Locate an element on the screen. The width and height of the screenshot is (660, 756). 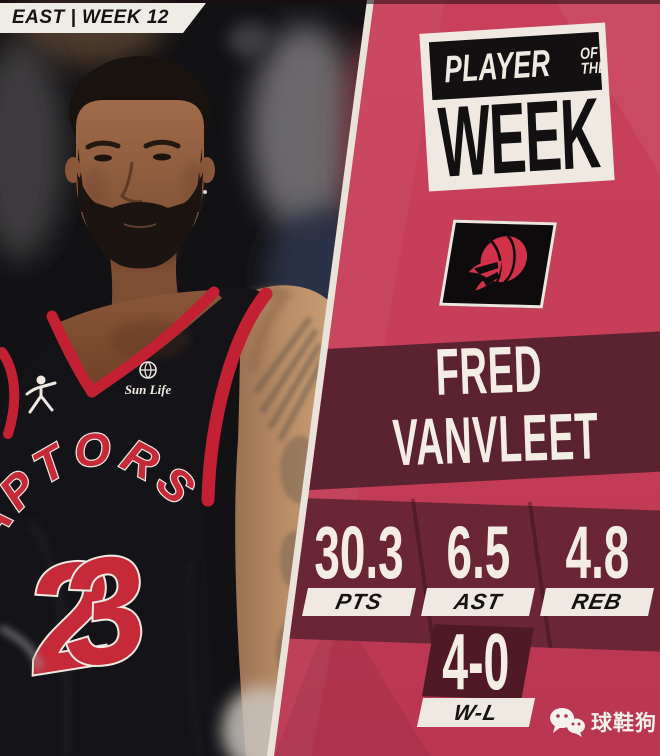
record-label: W-L is located at coordinates (476, 712).